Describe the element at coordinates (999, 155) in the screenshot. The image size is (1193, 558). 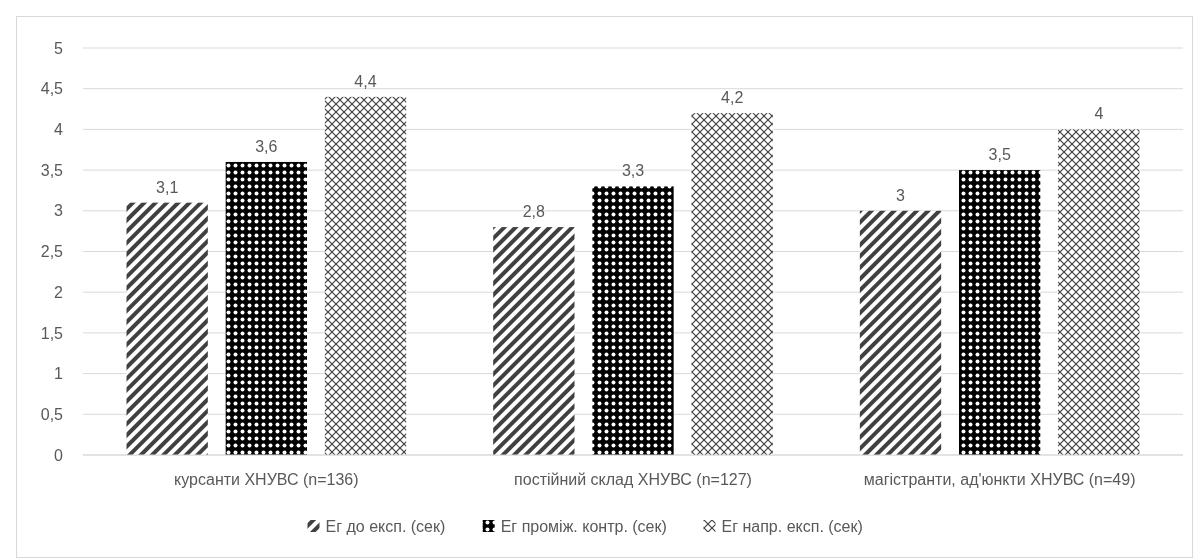
I see `data-label: 3,5` at that location.